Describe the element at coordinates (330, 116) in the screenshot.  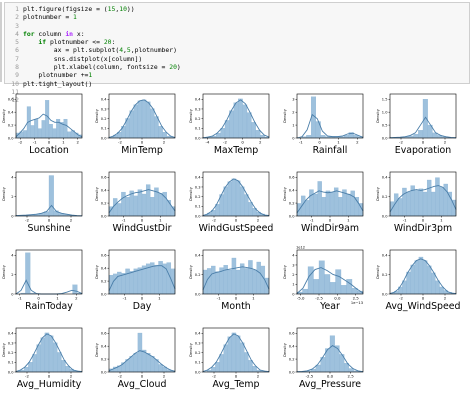
I see `axes-frame` at that location.